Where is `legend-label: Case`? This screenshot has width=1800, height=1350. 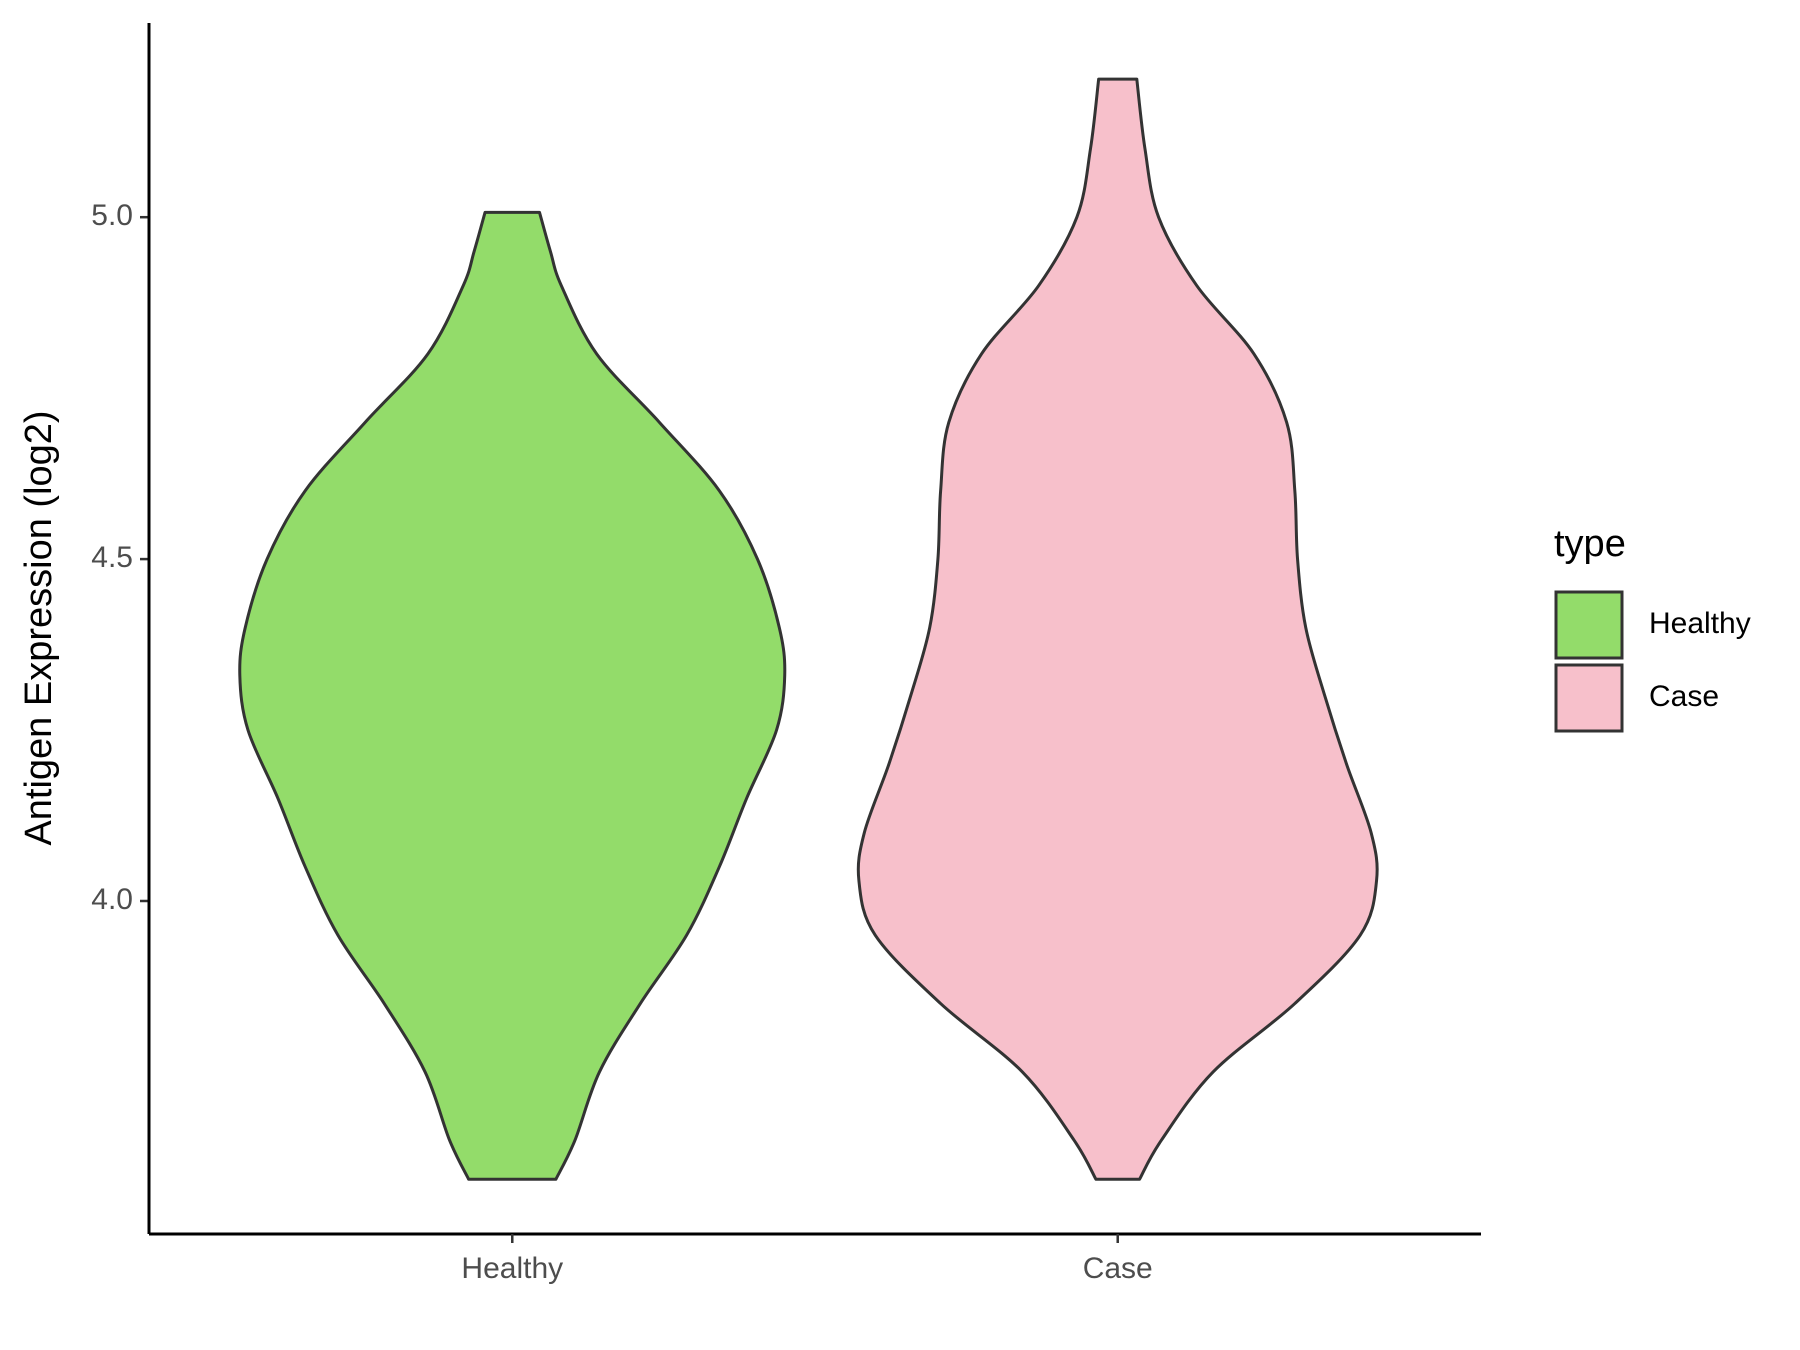
legend-label: Case is located at coordinates (1684, 696).